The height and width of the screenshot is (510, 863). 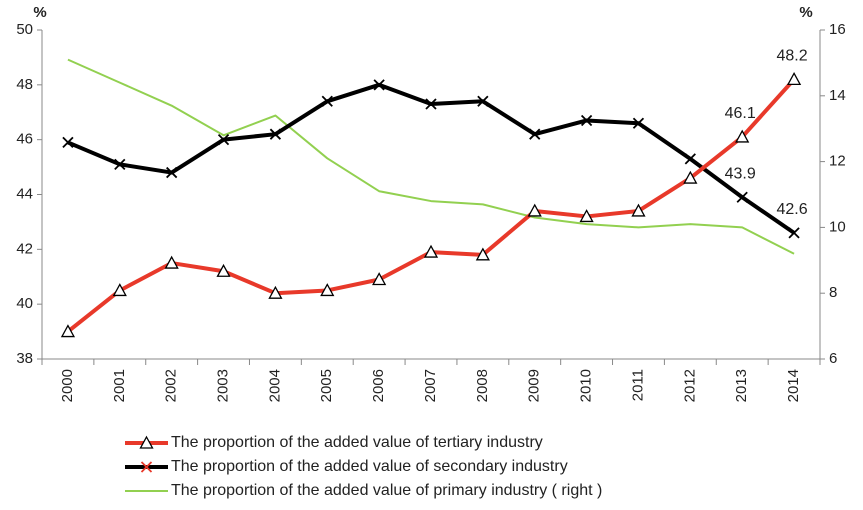 What do you see at coordinates (24, 139) in the screenshot?
I see `y-tick-label: 46` at bounding box center [24, 139].